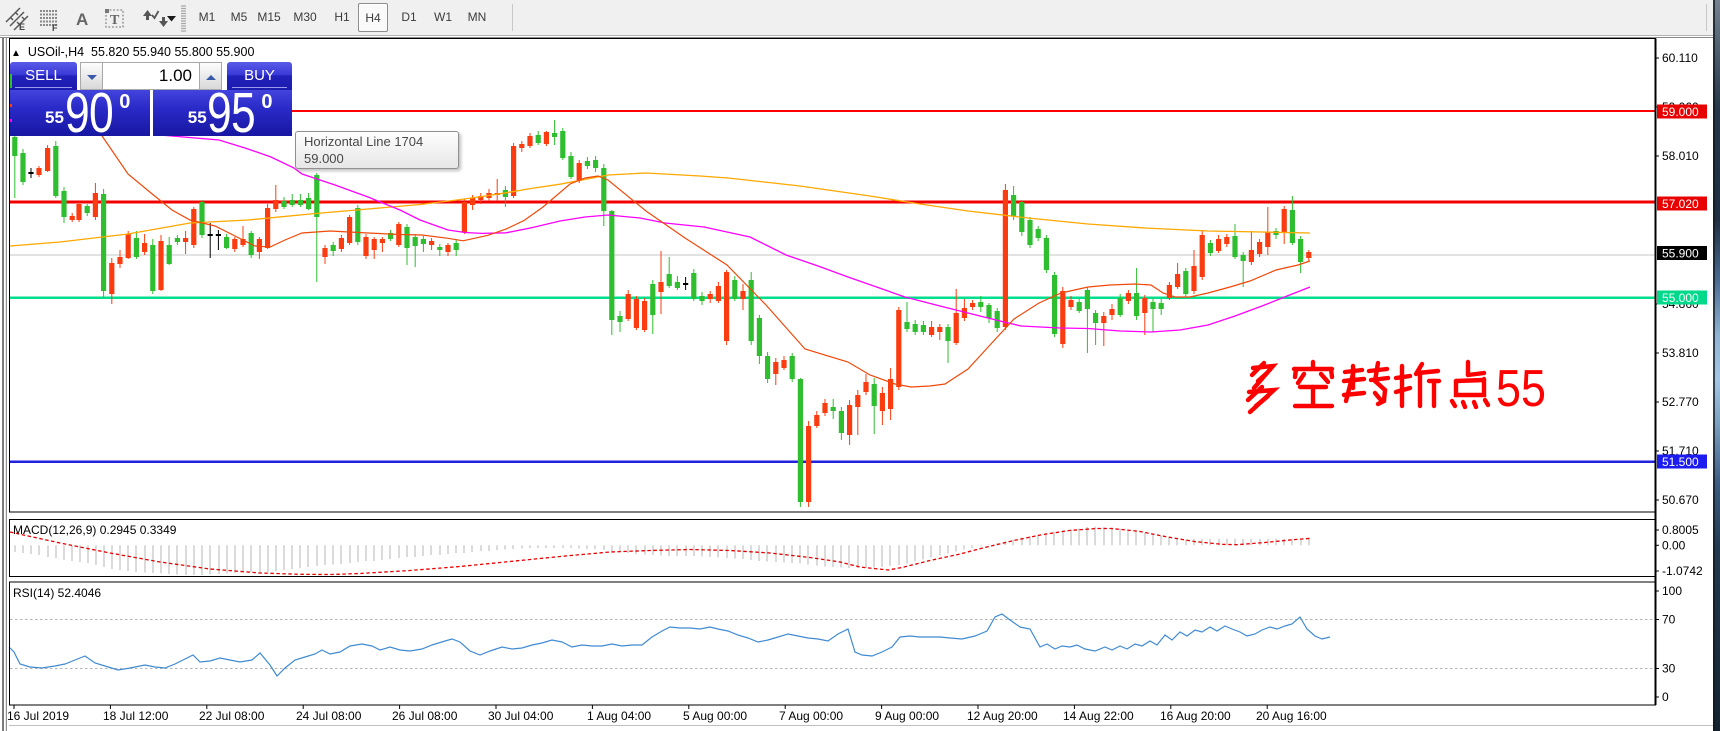 Image resolution: width=1720 pixels, height=731 pixels. Describe the element at coordinates (1680, 402) in the screenshot. I see `svg-text: 52.770` at that location.